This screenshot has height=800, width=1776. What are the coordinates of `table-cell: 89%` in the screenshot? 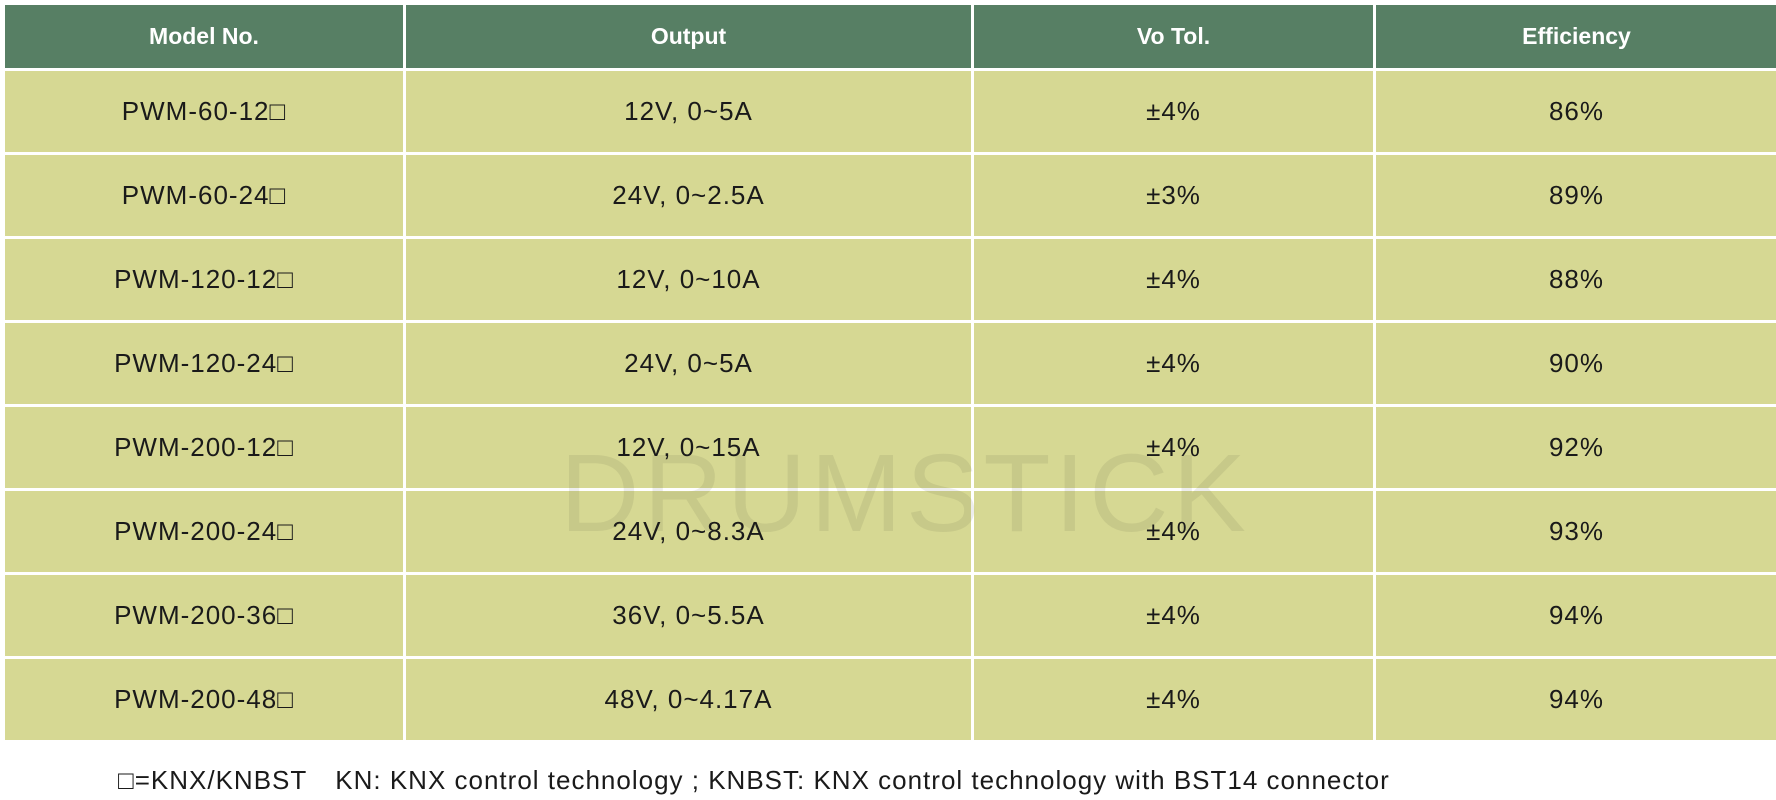 It's located at (1576, 195).